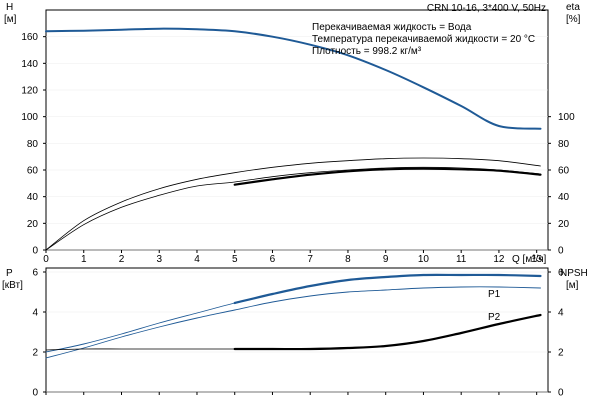 This screenshot has height=400, width=600. What do you see at coordinates (84, 259) in the screenshot?
I see `x-tick-label: 1` at bounding box center [84, 259].